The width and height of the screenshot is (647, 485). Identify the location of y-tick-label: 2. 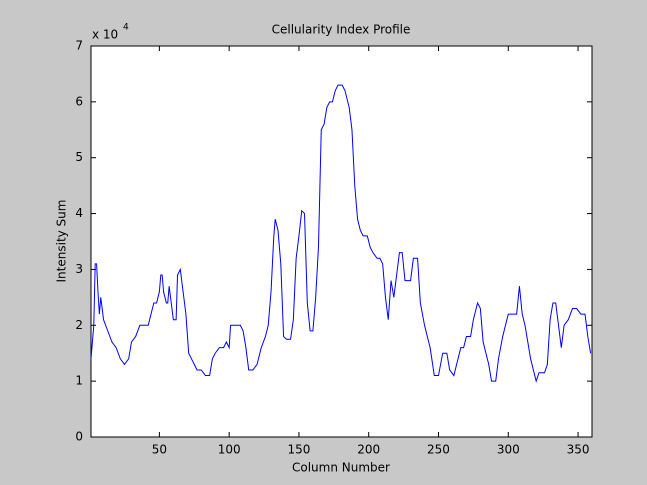
(79, 325).